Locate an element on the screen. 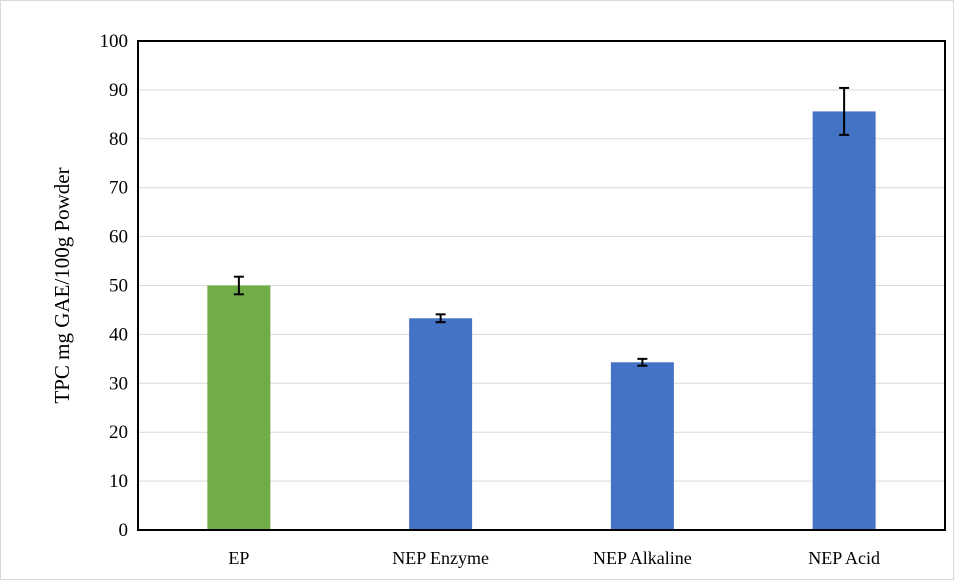 This screenshot has width=954, height=580. y-tick-label: 70 is located at coordinates (118, 188).